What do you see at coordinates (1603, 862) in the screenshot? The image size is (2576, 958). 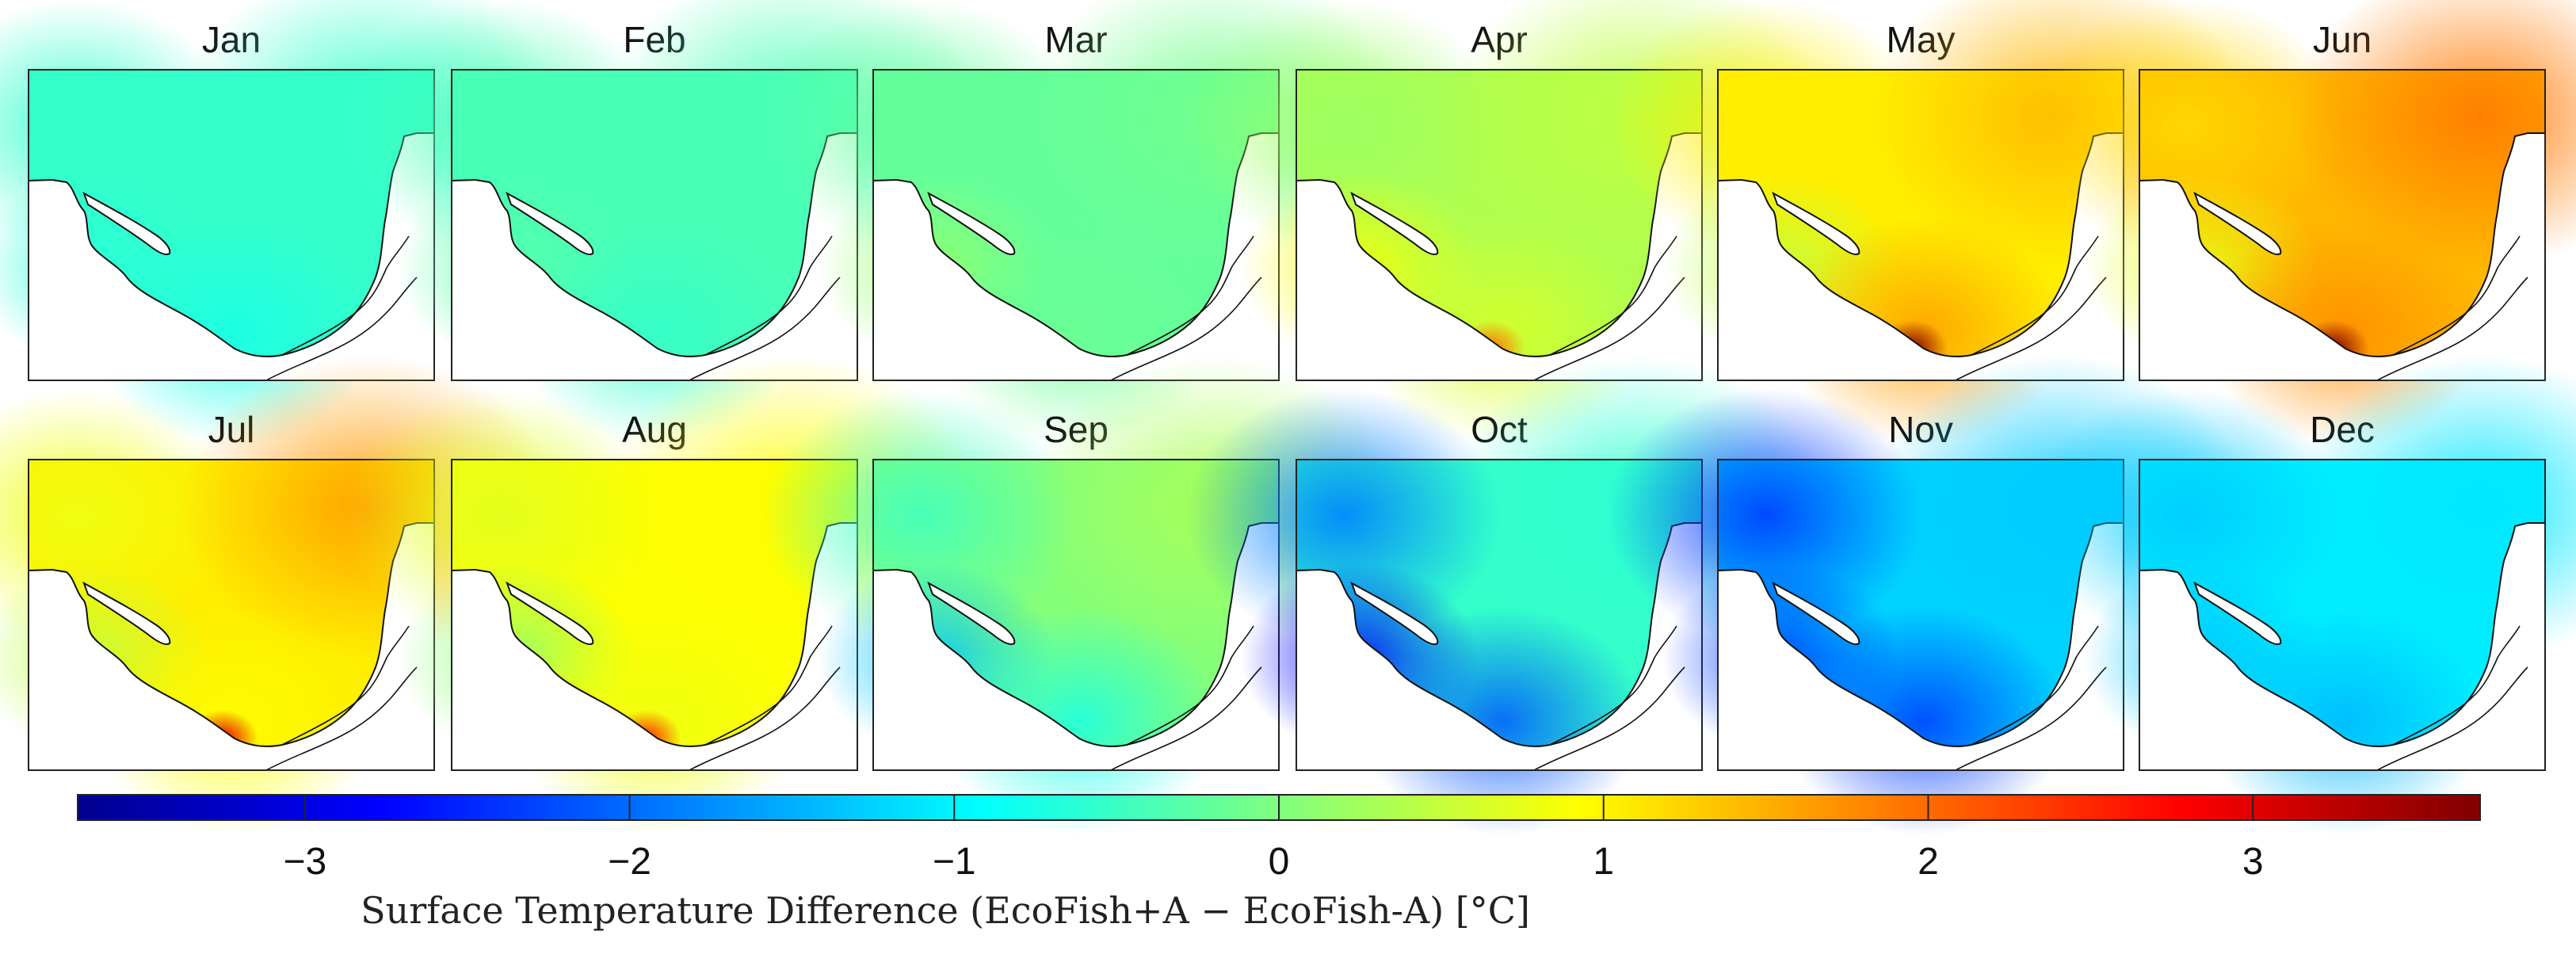 I see `colorbar-tick-label: 1` at bounding box center [1603, 862].